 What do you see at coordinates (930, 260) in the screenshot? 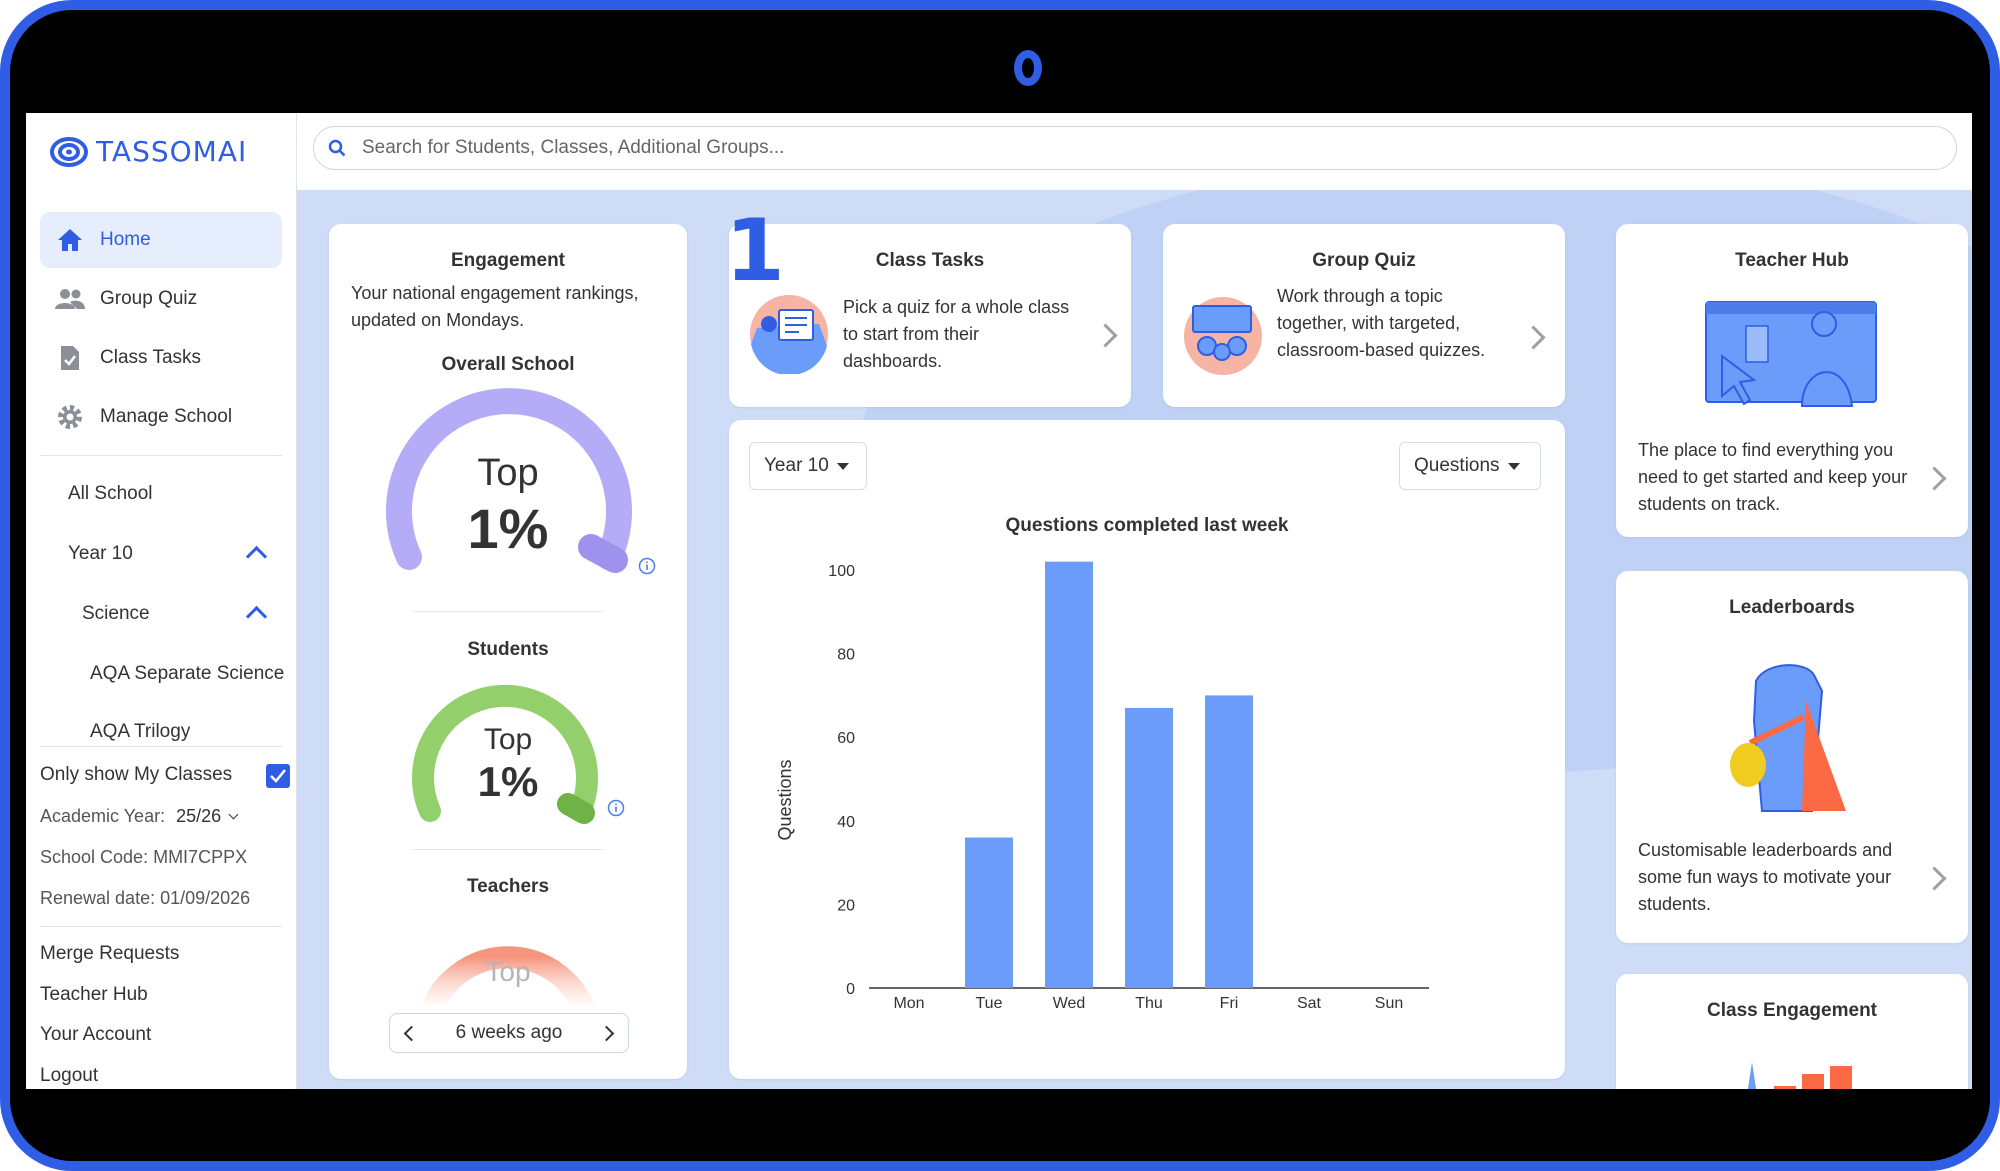
I see `class-tasks-title: Class Tasks` at bounding box center [930, 260].